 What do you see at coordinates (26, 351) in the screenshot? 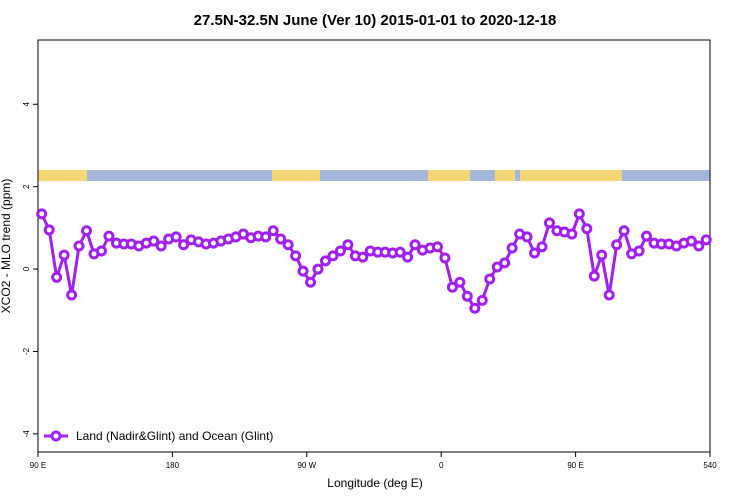
I see `y-tick-label: -2` at bounding box center [26, 351].